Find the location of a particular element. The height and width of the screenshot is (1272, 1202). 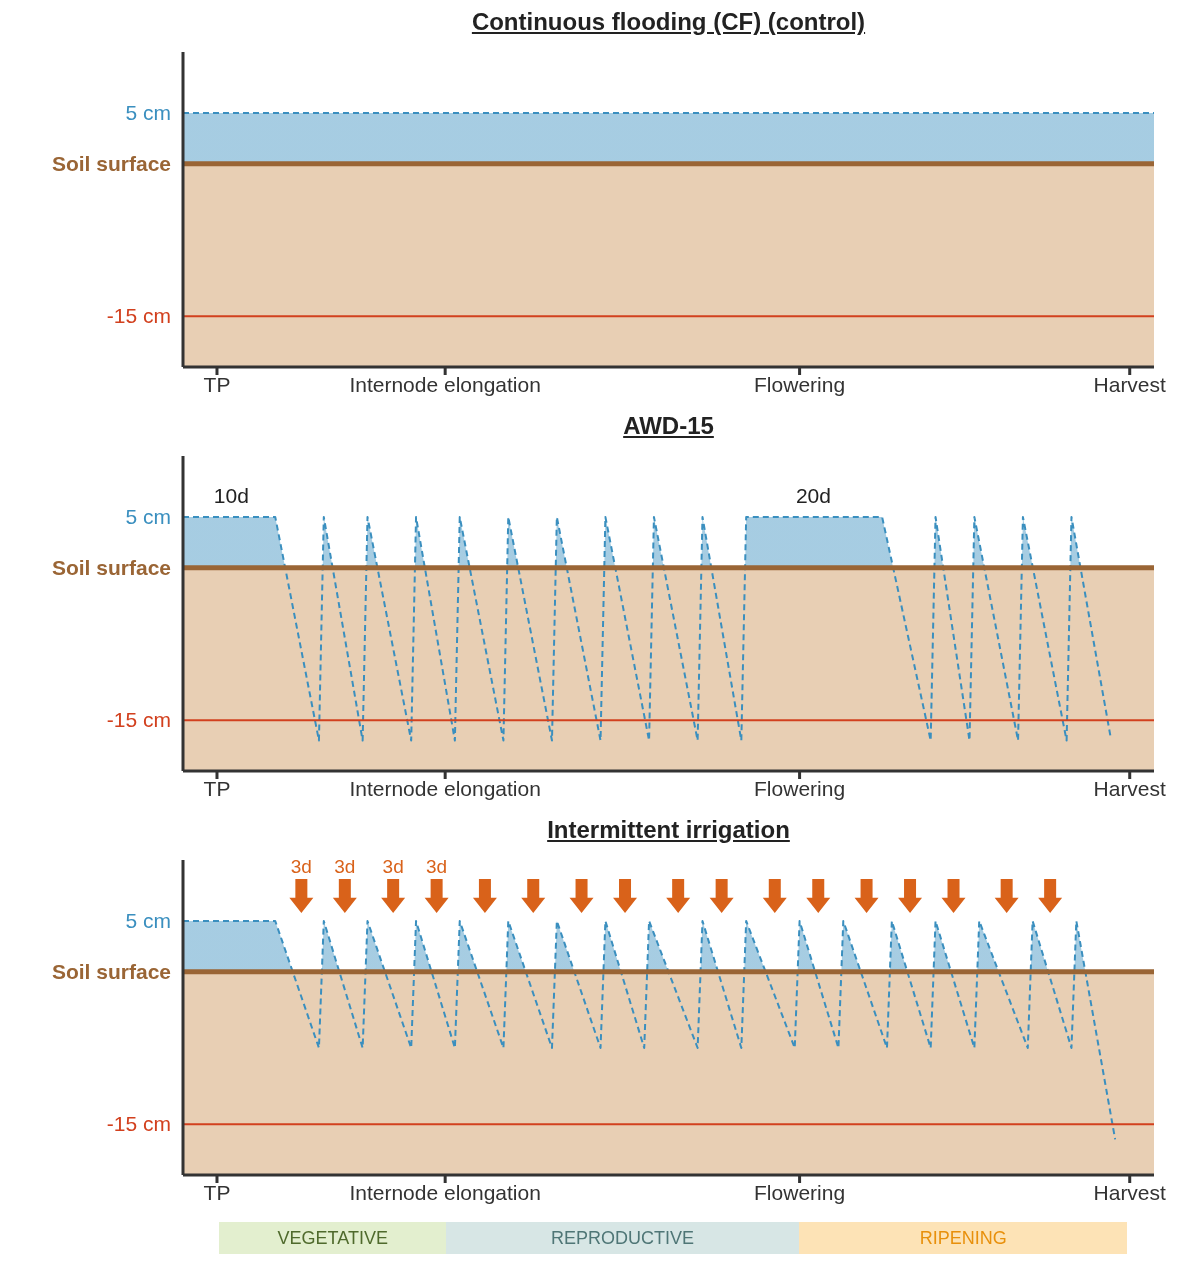

chart-title: AWD-15 is located at coordinates (668, 426).